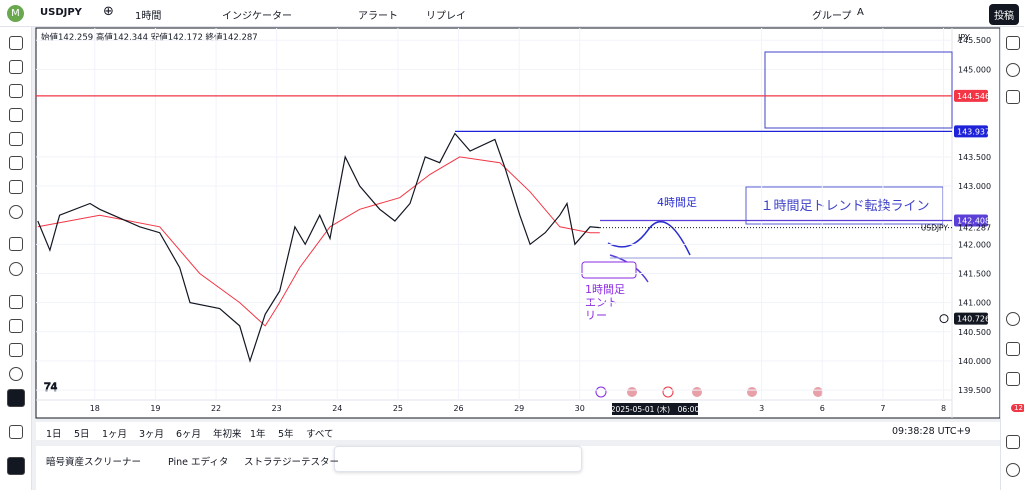 This screenshot has height=490, width=1024. What do you see at coordinates (1013, 70) in the screenshot?
I see `alerts-panel` at bounding box center [1013, 70].